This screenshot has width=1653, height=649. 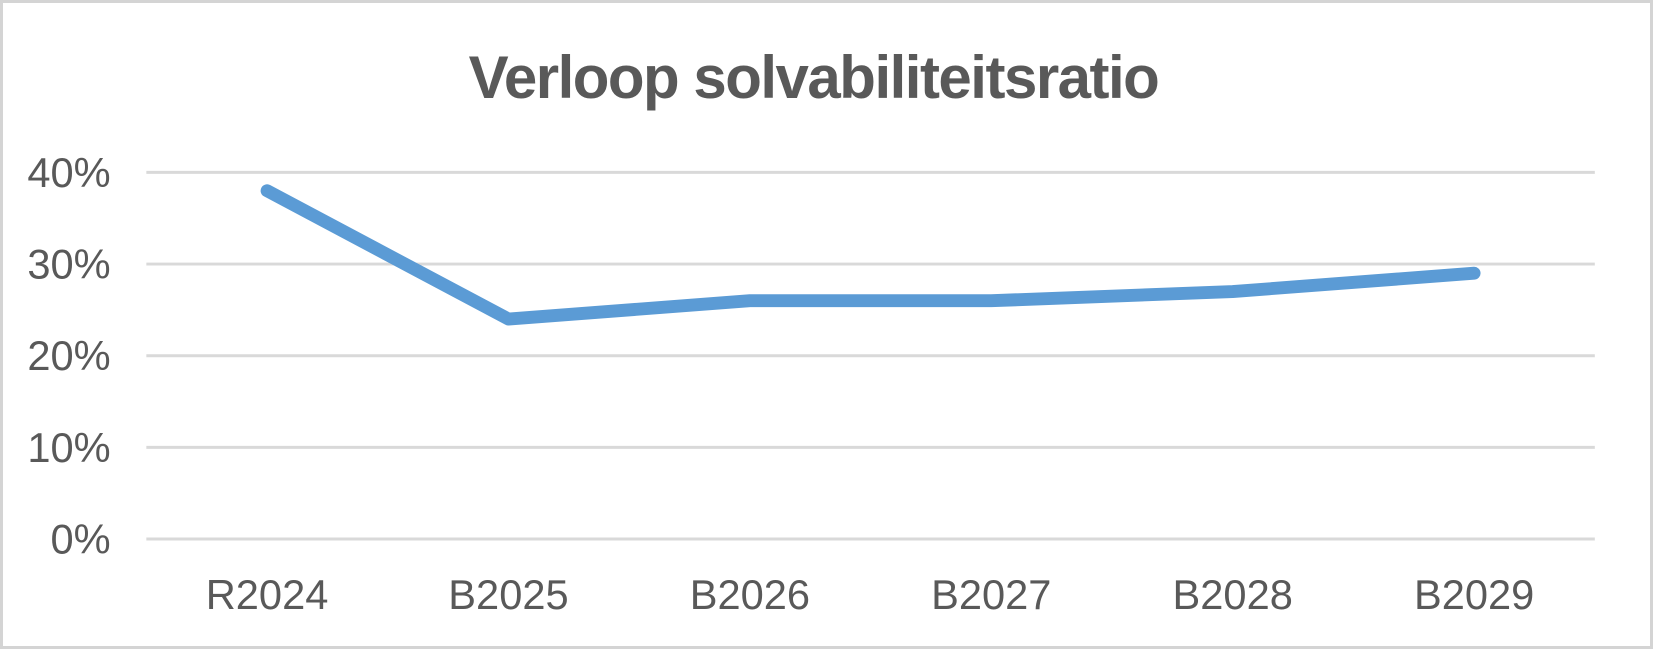 I want to click on y-axis-tick-label: 30%, so click(x=68, y=264).